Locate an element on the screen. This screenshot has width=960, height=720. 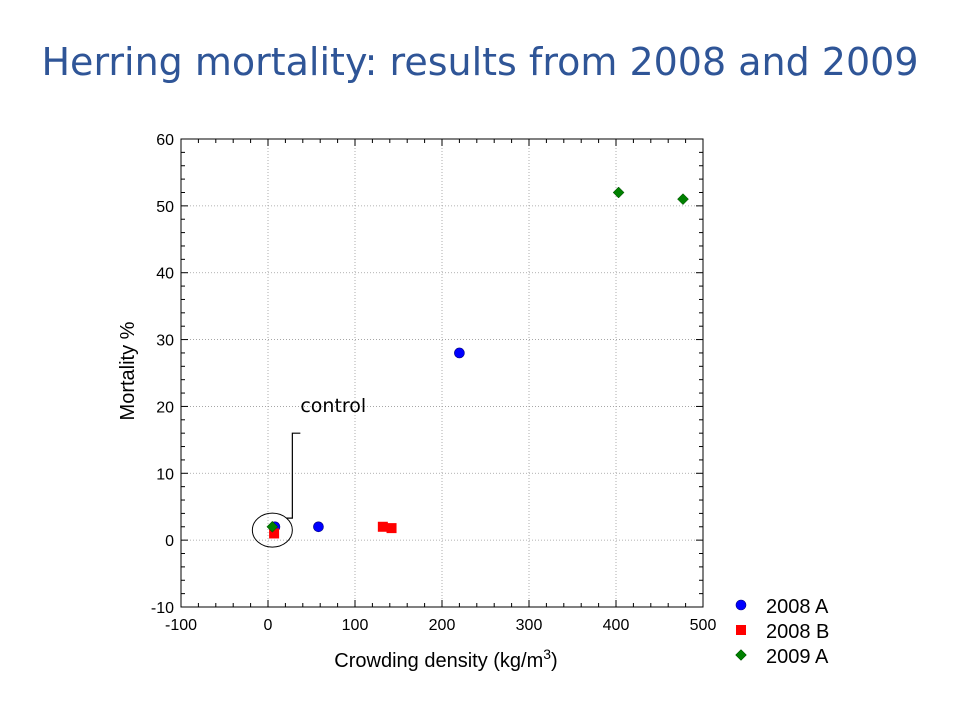
legend-marker-2009-a is located at coordinates (741, 655).